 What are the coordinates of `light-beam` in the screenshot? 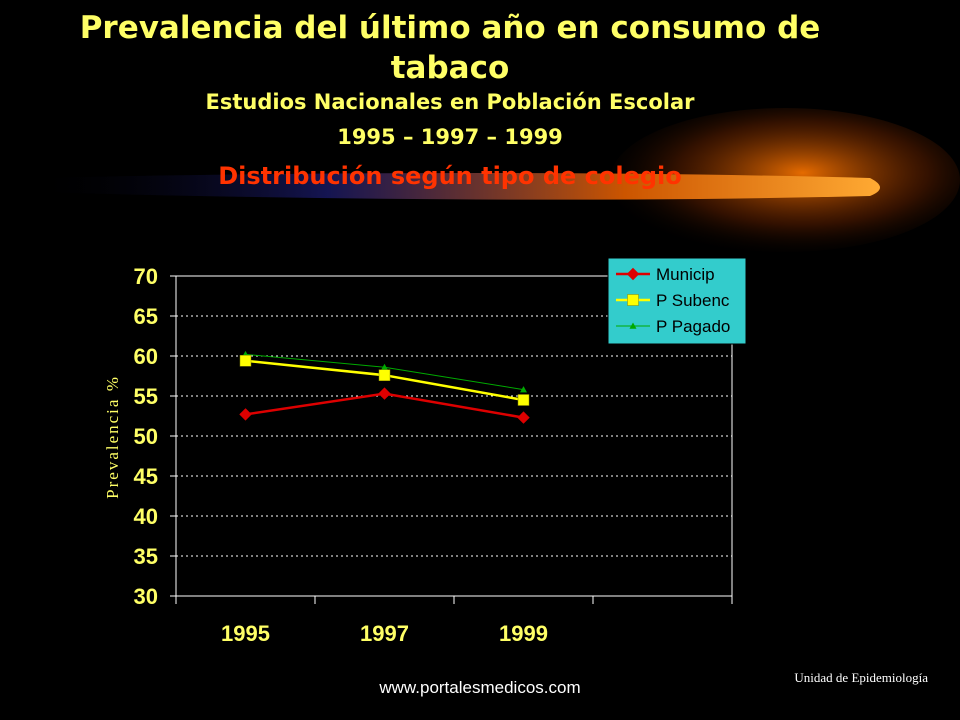 It's located at (455, 186).